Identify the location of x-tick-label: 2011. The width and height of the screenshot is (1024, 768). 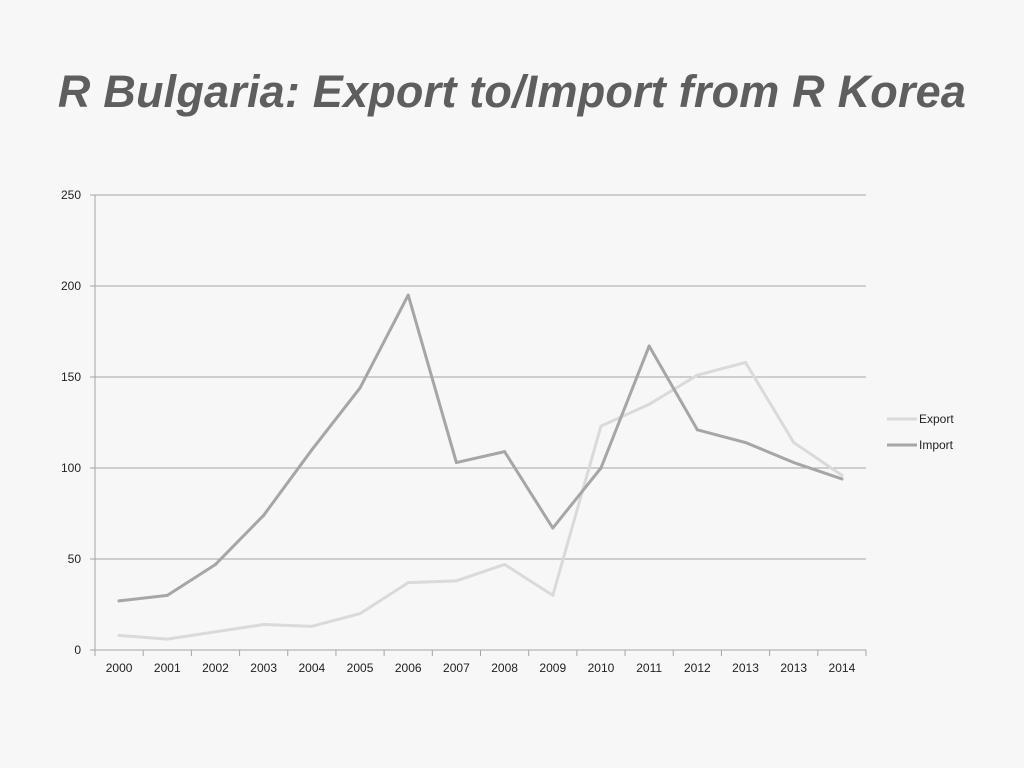
(649, 668).